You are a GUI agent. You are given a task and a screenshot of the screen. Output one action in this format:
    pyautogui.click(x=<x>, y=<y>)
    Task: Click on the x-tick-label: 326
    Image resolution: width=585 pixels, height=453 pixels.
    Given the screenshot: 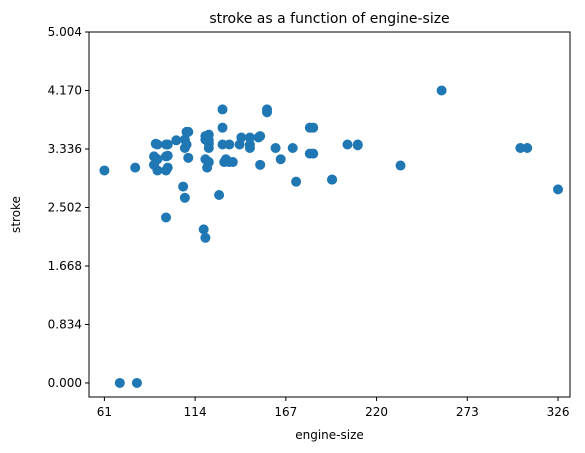 What is the action you would take?
    pyautogui.click(x=558, y=412)
    